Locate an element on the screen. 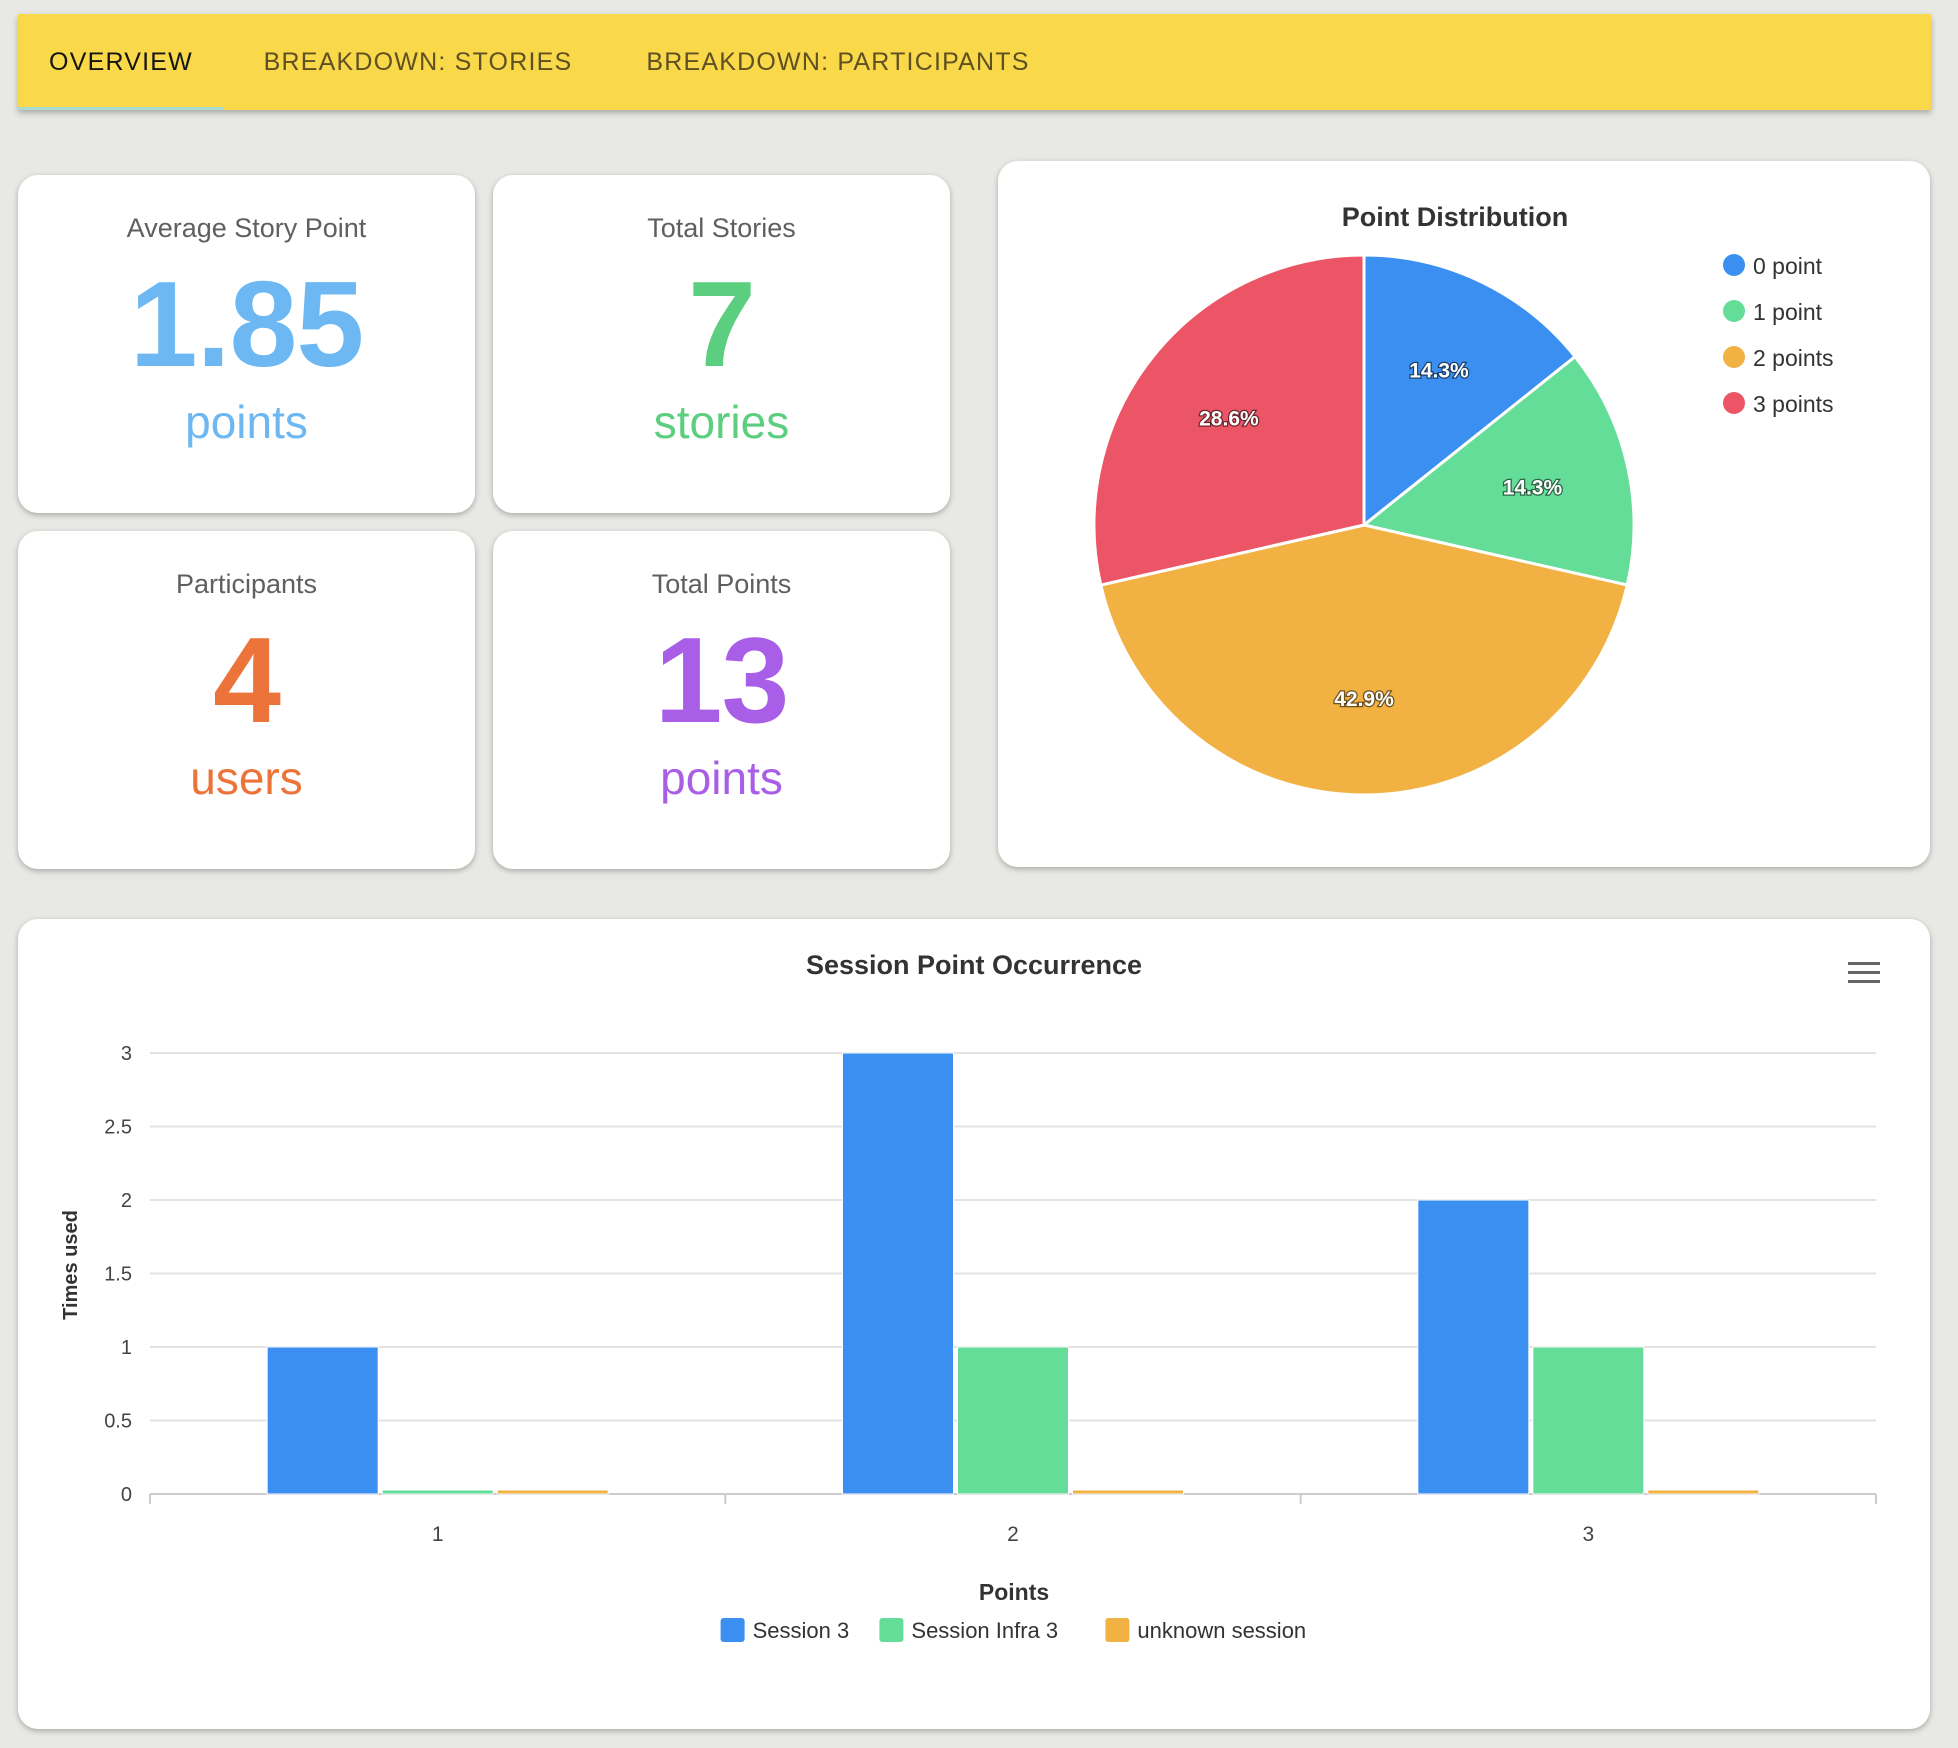 This screenshot has width=1958, height=1748. legend-label: Session Infra 3 is located at coordinates (984, 1630).